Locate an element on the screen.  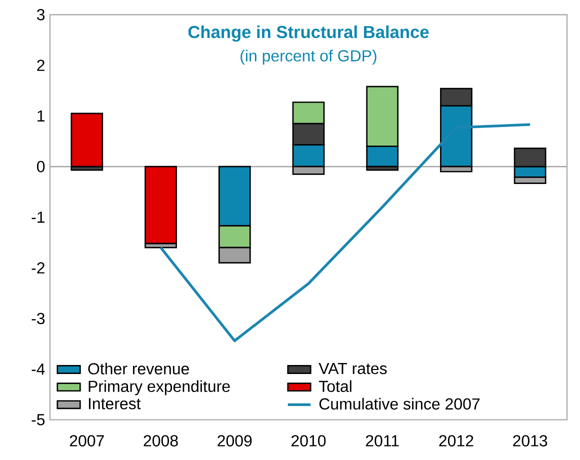
y-tick-label: 2 is located at coordinates (40, 66).